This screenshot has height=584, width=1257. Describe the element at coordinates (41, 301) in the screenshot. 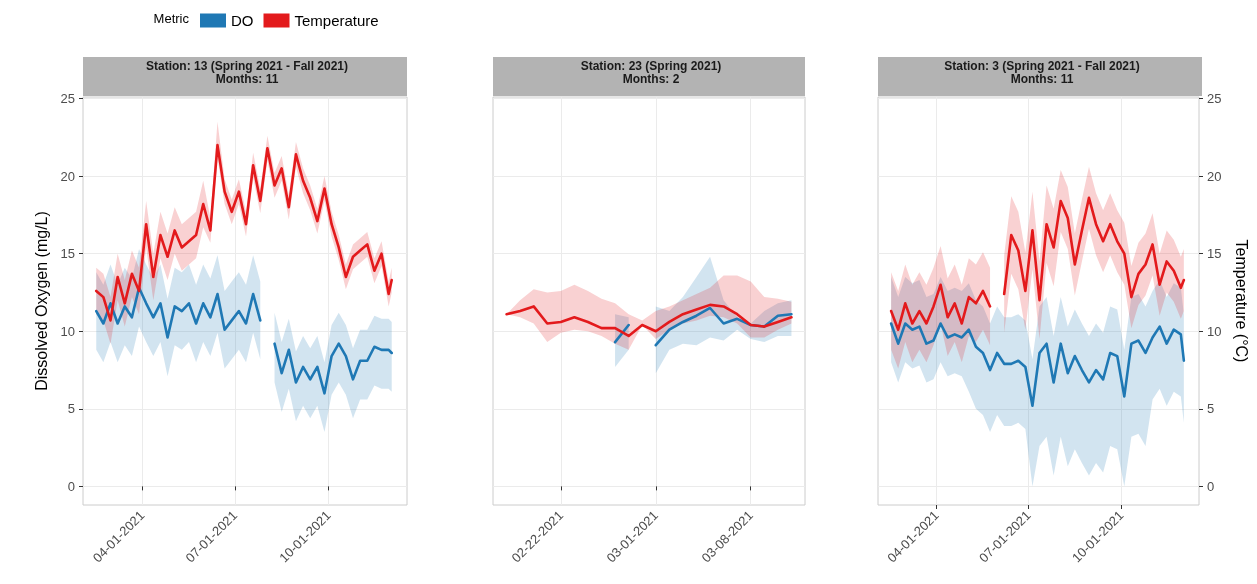

I see `y-axis-title: Dissolved Oxygen (mg/L)` at that location.